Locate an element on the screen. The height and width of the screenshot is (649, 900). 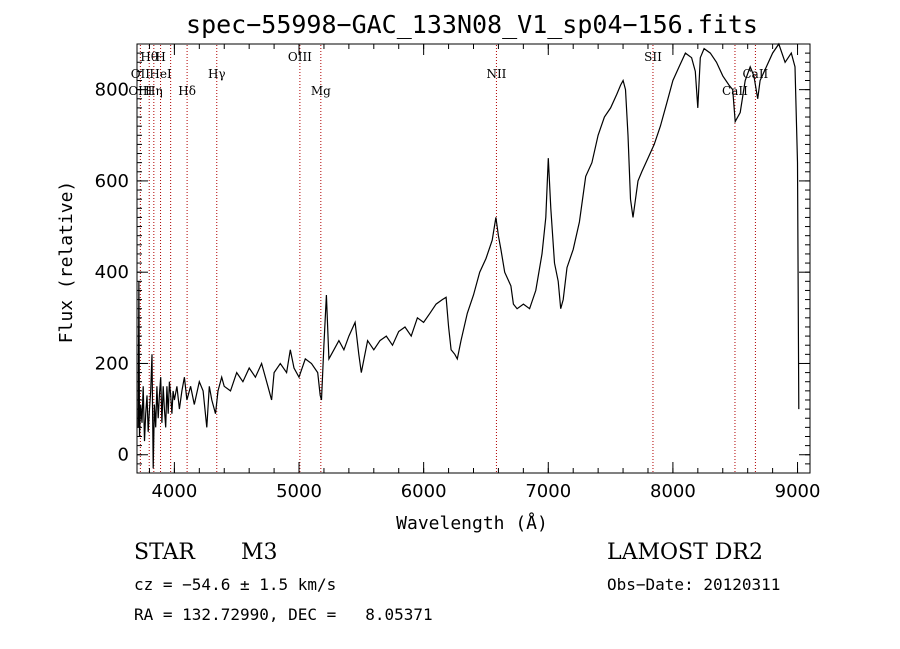
x-tick-label: 7000 is located at coordinates (548, 491).